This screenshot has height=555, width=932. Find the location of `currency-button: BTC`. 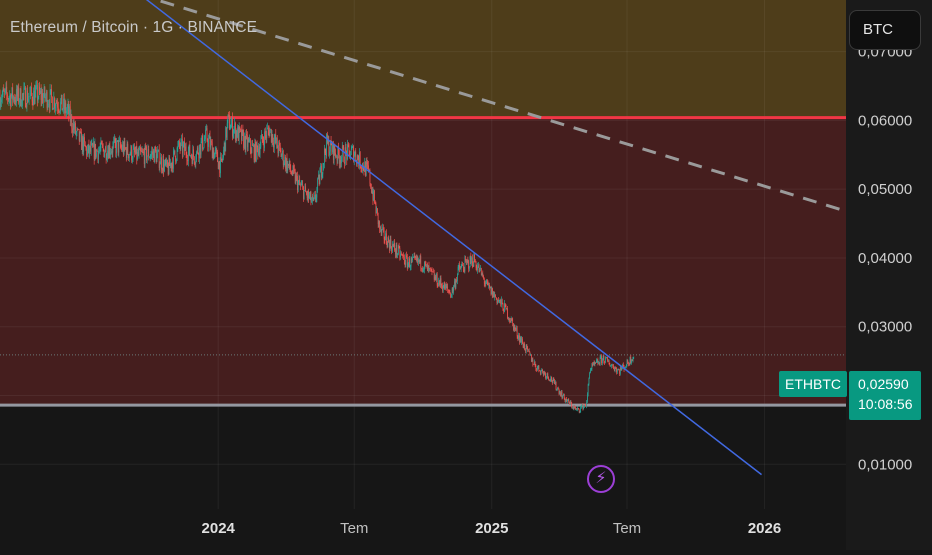

currency-button: BTC is located at coordinates (885, 30).